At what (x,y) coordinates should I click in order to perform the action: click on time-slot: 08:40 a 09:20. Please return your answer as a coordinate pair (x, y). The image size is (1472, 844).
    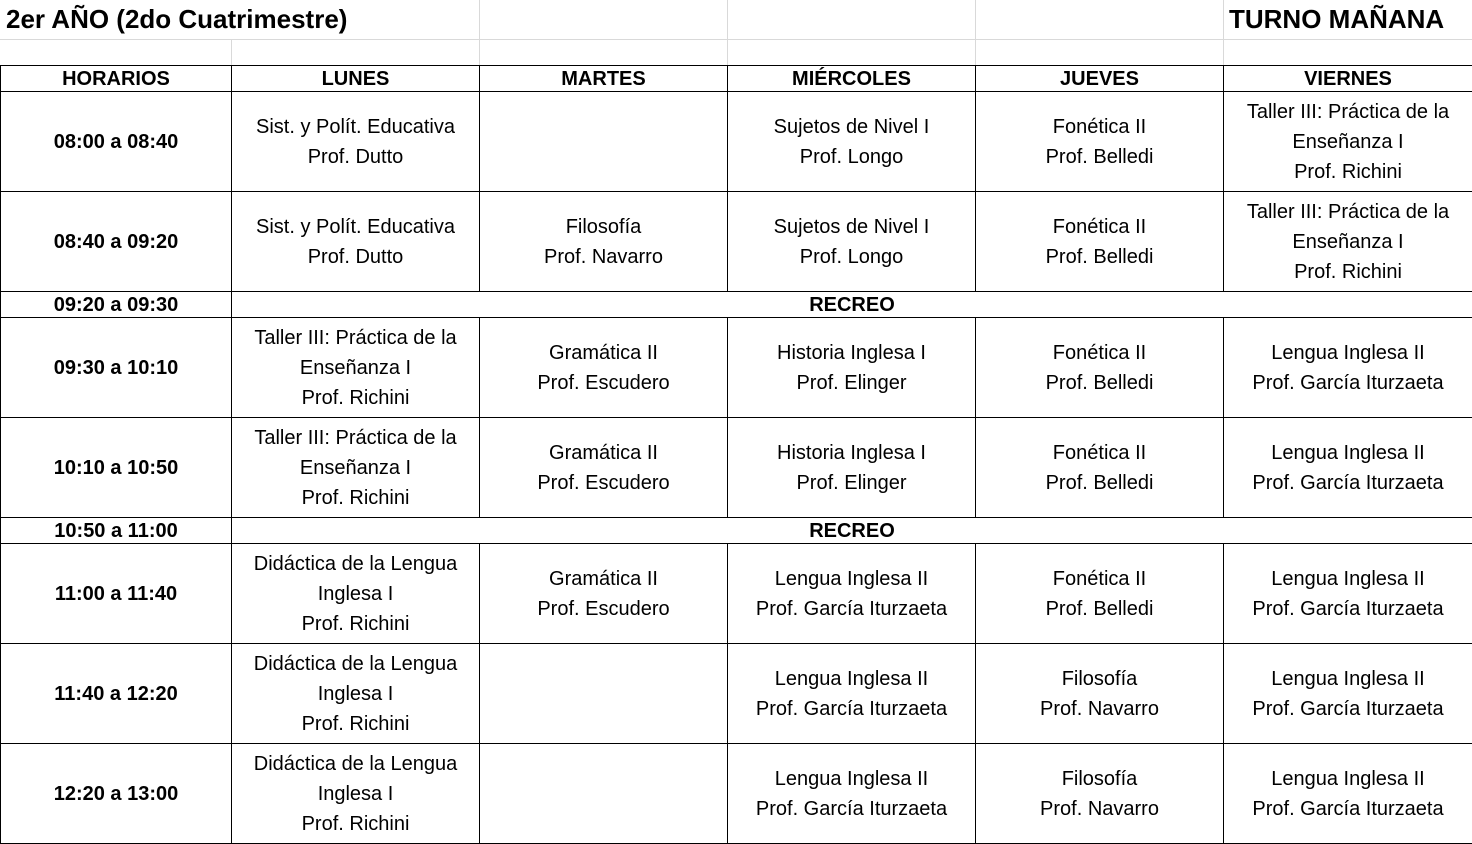
    Looking at the image, I should click on (116, 241).